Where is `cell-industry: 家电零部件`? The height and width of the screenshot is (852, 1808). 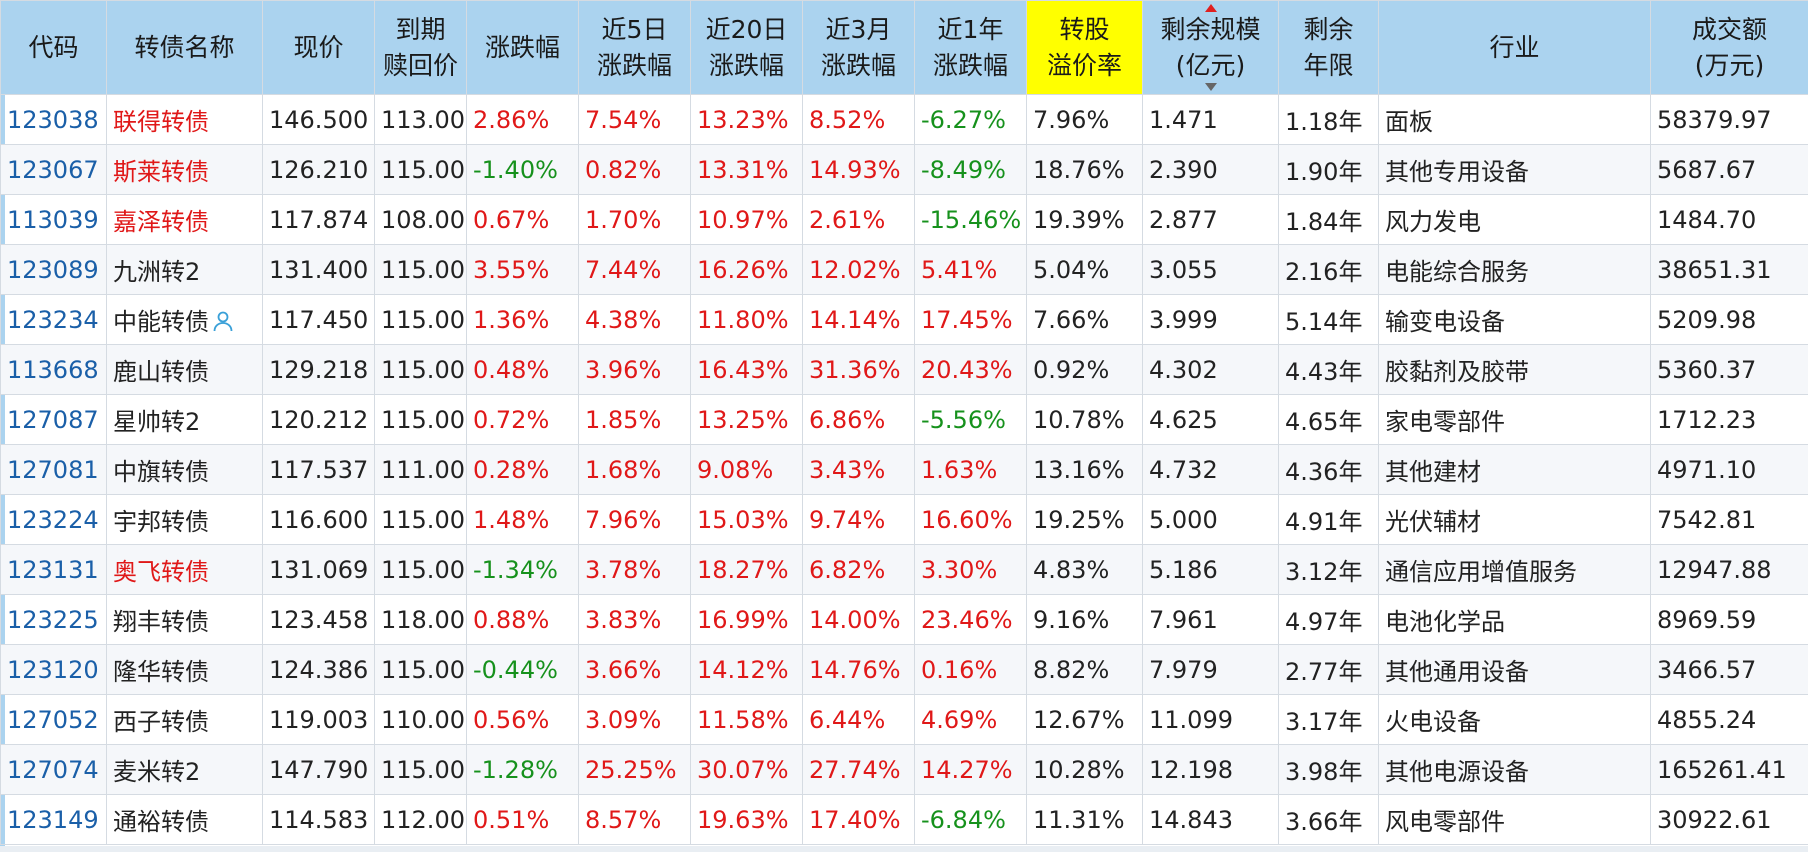 cell-industry: 家电零部件 is located at coordinates (1514, 419).